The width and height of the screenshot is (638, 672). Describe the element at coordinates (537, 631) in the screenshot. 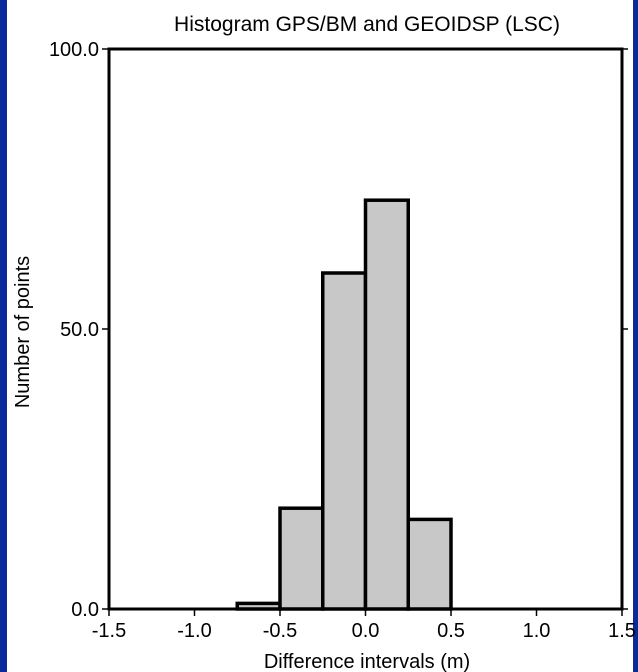

I see `x-tick-label: 1.0` at that location.